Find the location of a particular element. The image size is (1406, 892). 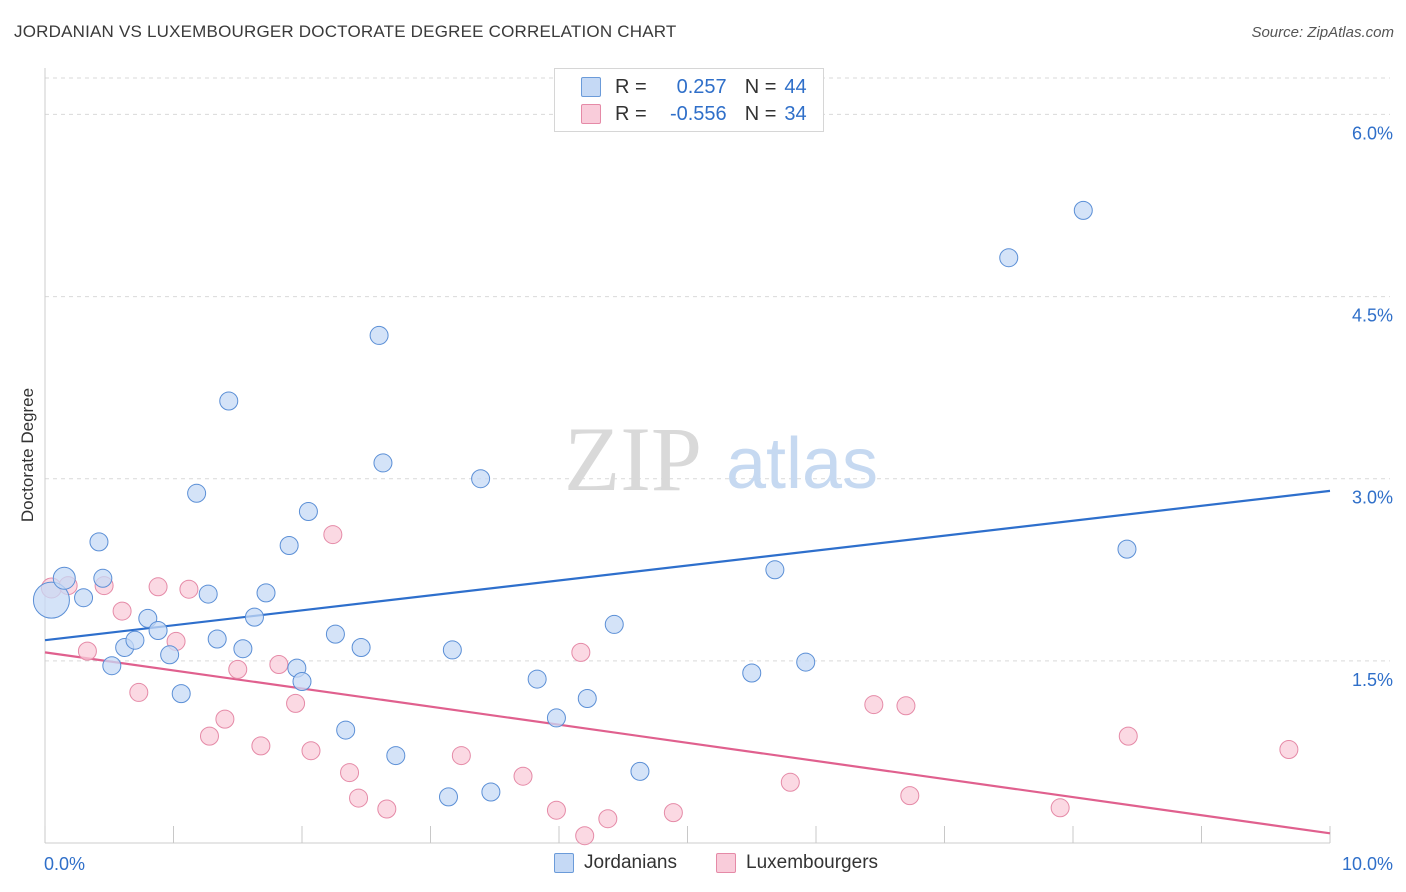

series-legend-luxembourgers: Luxembourgers is located at coordinates (797, 863).